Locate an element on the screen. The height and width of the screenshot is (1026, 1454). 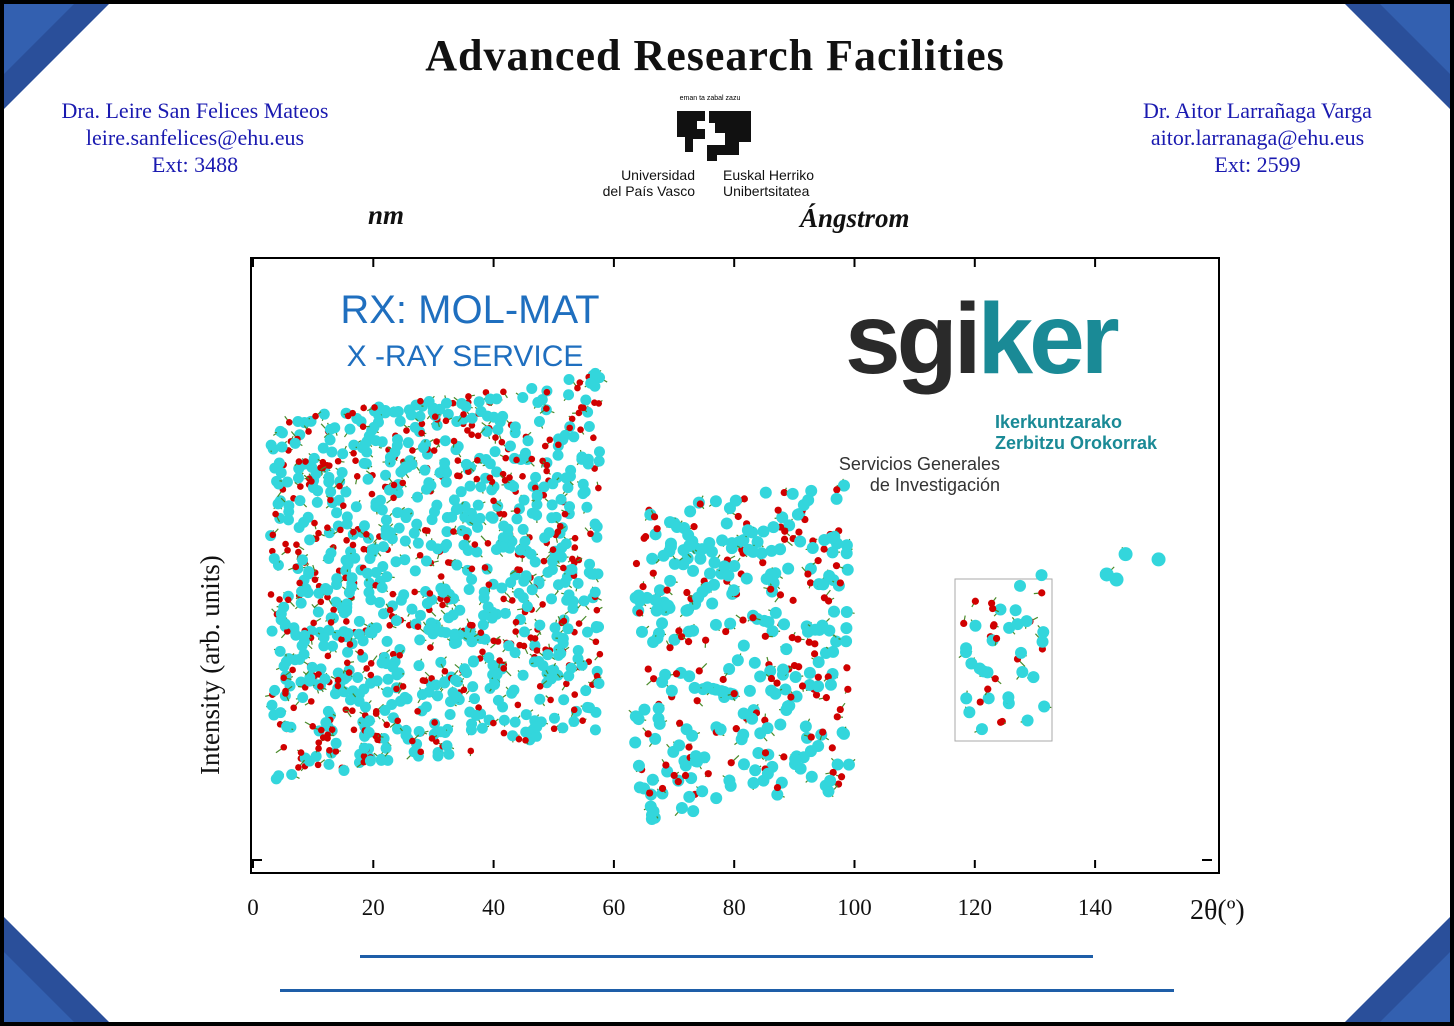
service-title: RX: MOL-MAT is located at coordinates (470, 310).